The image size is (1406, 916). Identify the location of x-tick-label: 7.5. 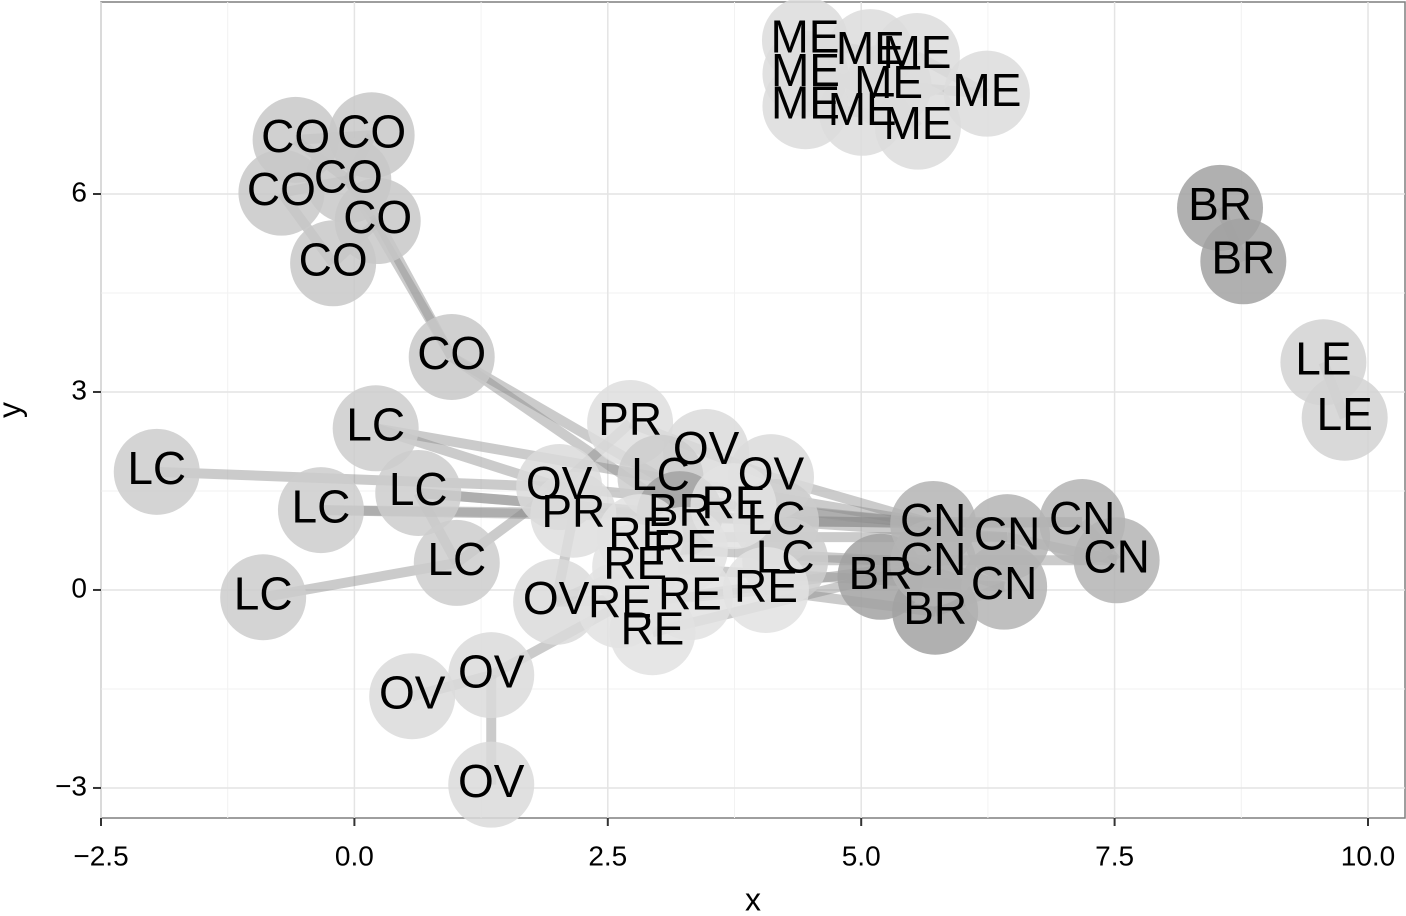
(1114, 855).